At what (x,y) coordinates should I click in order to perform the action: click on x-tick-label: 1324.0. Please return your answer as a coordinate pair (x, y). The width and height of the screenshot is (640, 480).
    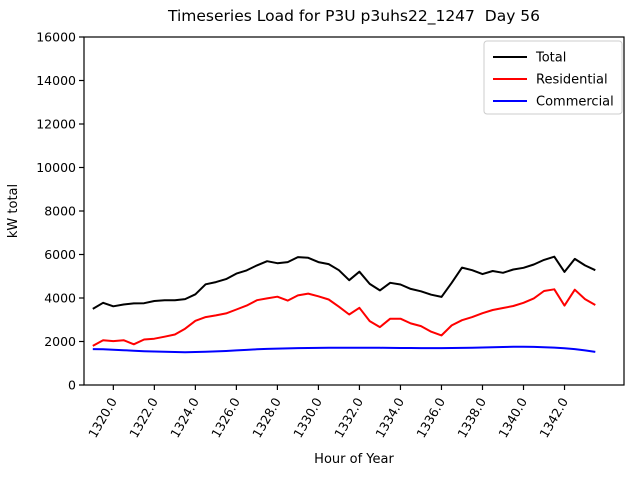
    Looking at the image, I should click on (184, 417).